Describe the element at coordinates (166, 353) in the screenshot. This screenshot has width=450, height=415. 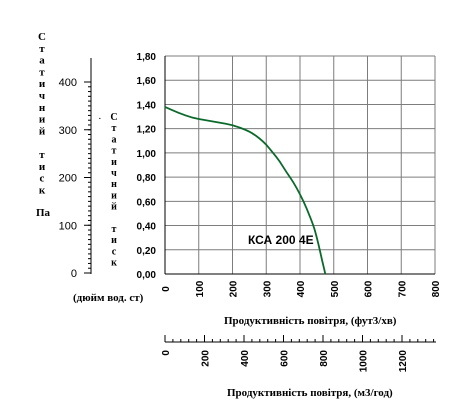
I see `m3h-tick-label: 0` at that location.